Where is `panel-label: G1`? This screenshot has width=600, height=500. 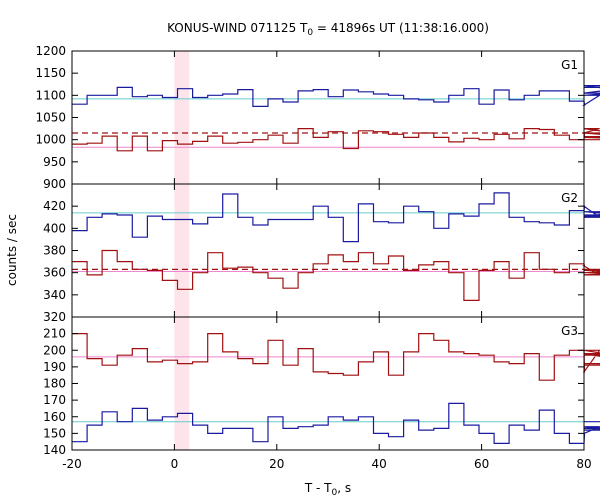
panel-label: G1 is located at coordinates (569, 65).